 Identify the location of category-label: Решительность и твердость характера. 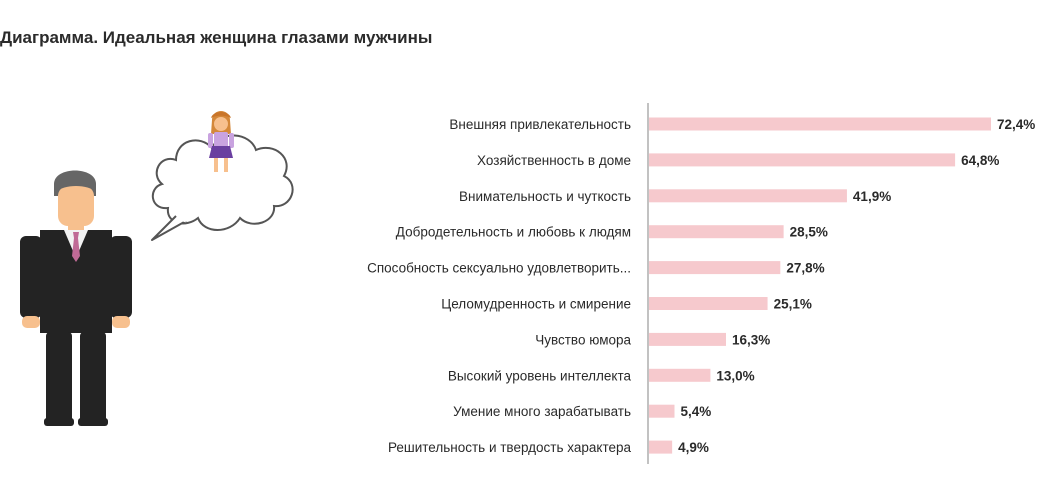
(510, 447).